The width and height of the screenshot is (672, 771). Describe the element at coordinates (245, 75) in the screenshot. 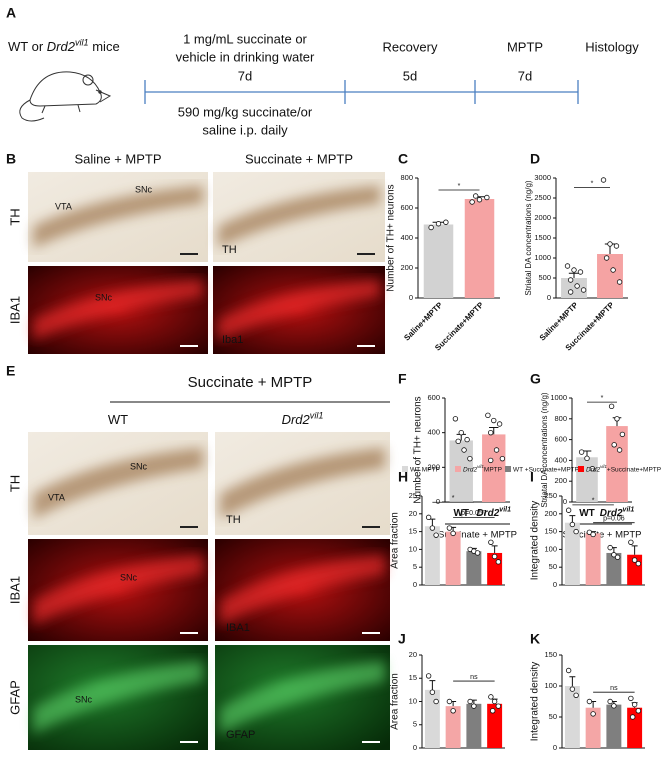

I see `timeline-text: 7d` at that location.